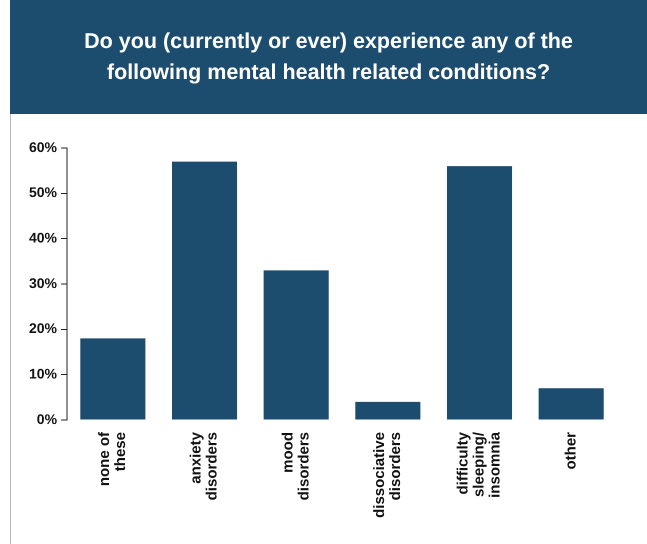 This screenshot has height=544, width=647. What do you see at coordinates (204, 465) in the screenshot?
I see `x-tick-label: anxiety disorders` at bounding box center [204, 465].